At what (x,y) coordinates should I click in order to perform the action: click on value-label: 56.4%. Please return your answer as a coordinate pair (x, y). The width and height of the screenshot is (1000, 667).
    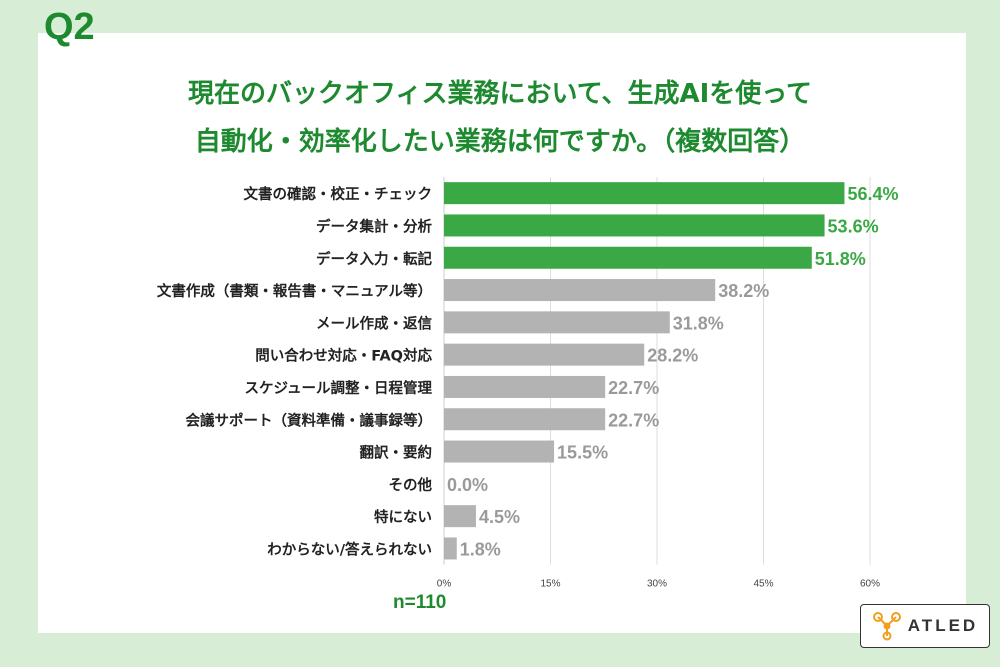
    Looking at the image, I should click on (872, 194).